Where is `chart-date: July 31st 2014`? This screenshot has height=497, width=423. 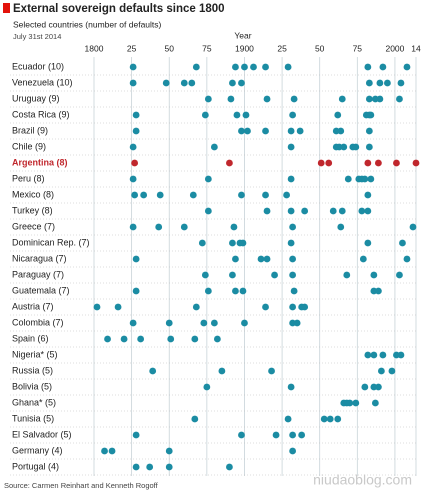 chart-date: July 31st 2014 is located at coordinates (37, 36).